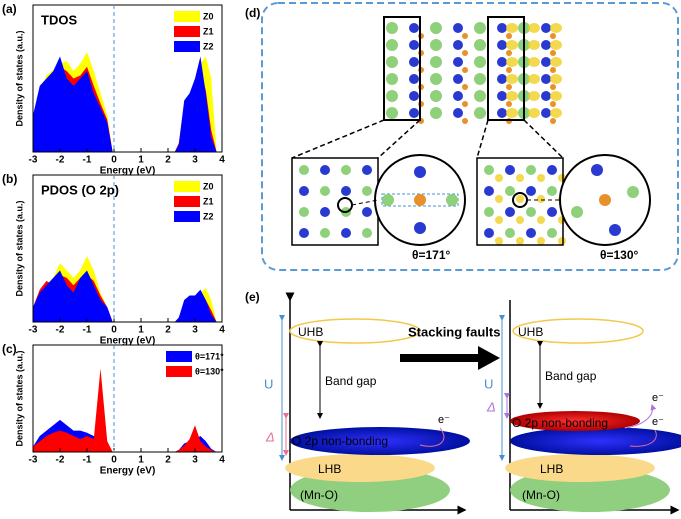 This screenshot has width=681, height=519. What do you see at coordinates (450, 358) in the screenshot?
I see `big-arrow` at bounding box center [450, 358].